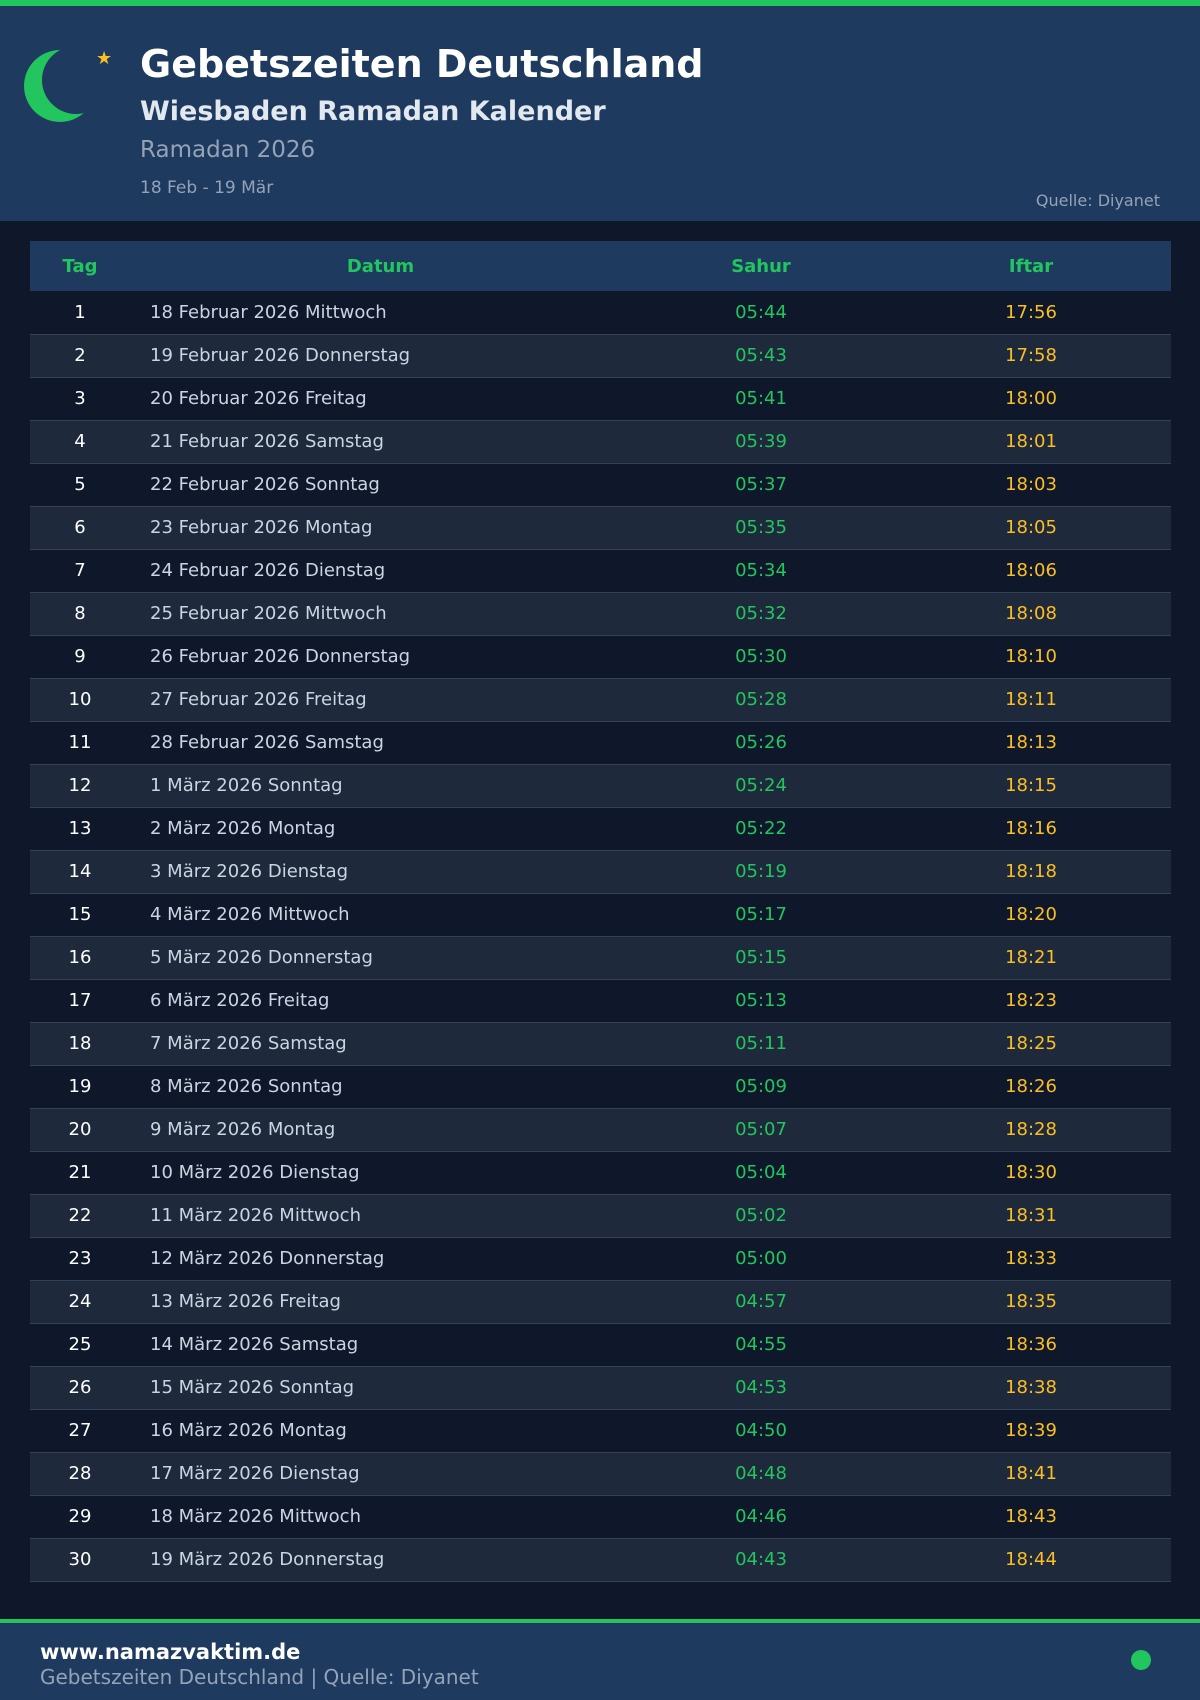 Image resolution: width=1200 pixels, height=1700 pixels. What do you see at coordinates (80, 1474) in the screenshot?
I see `day-number: 28` at bounding box center [80, 1474].